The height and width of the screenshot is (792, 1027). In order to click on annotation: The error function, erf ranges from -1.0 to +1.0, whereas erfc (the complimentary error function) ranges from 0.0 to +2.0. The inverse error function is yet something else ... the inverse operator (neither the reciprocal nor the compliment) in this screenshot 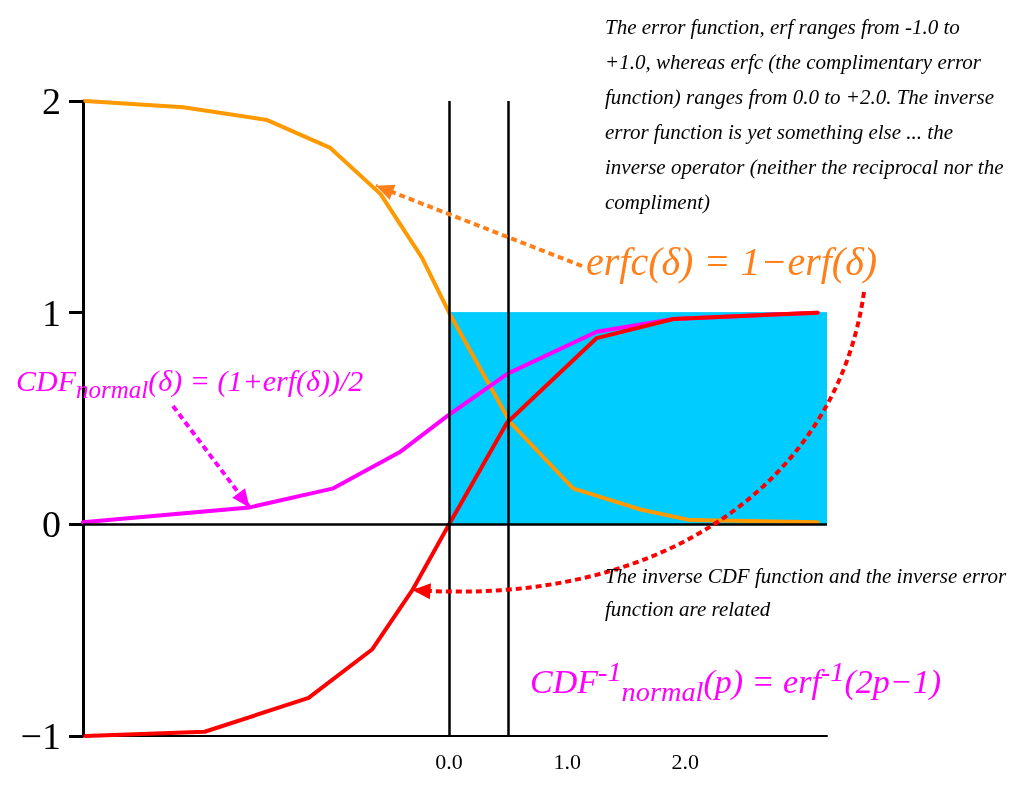, I will do `click(805, 115)`.